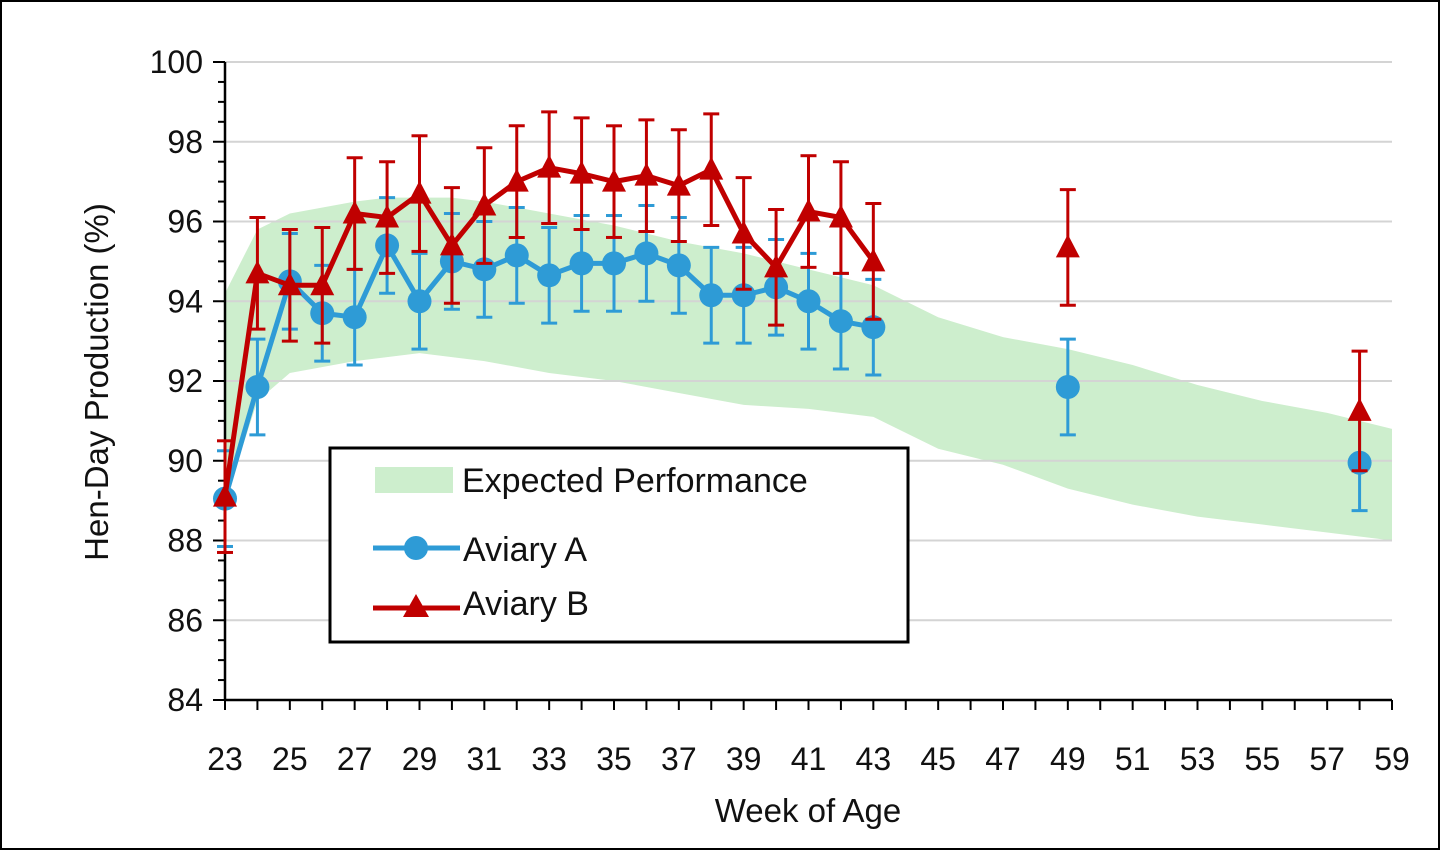 The height and width of the screenshot is (850, 1440). I want to click on x-tick-label: 47, so click(1003, 759).